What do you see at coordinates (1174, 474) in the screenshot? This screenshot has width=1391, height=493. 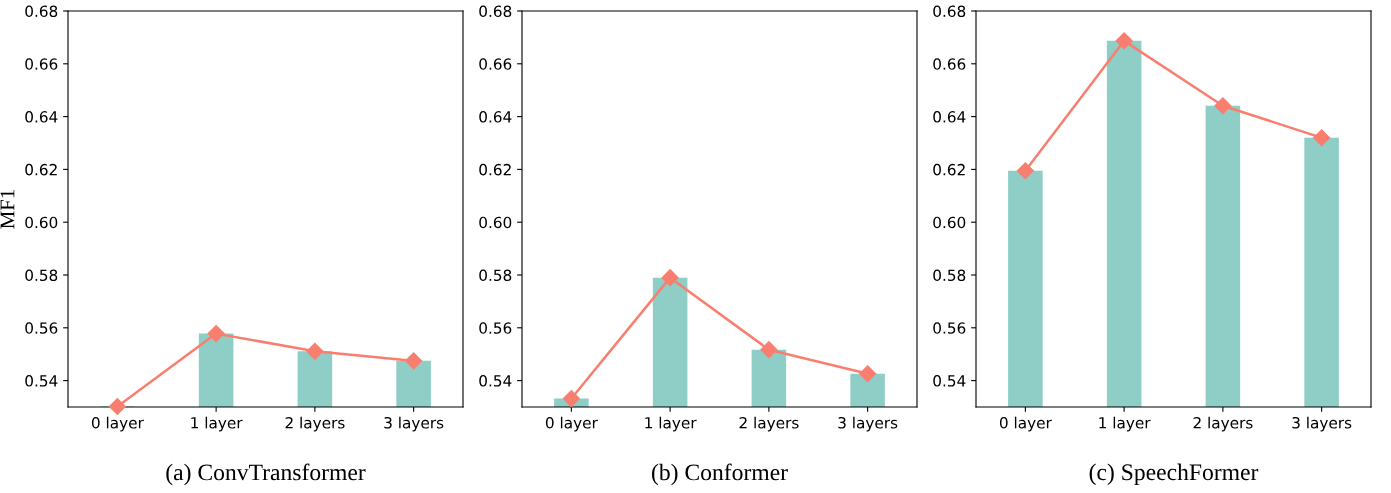 I see `text: (c) SpeechFormer` at bounding box center [1174, 474].